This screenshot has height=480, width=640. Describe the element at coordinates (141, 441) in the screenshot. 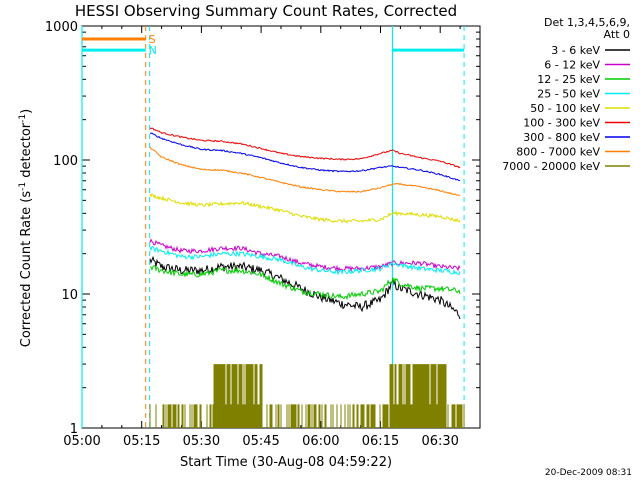

I see `x-tick-label: 05:15` at that location.